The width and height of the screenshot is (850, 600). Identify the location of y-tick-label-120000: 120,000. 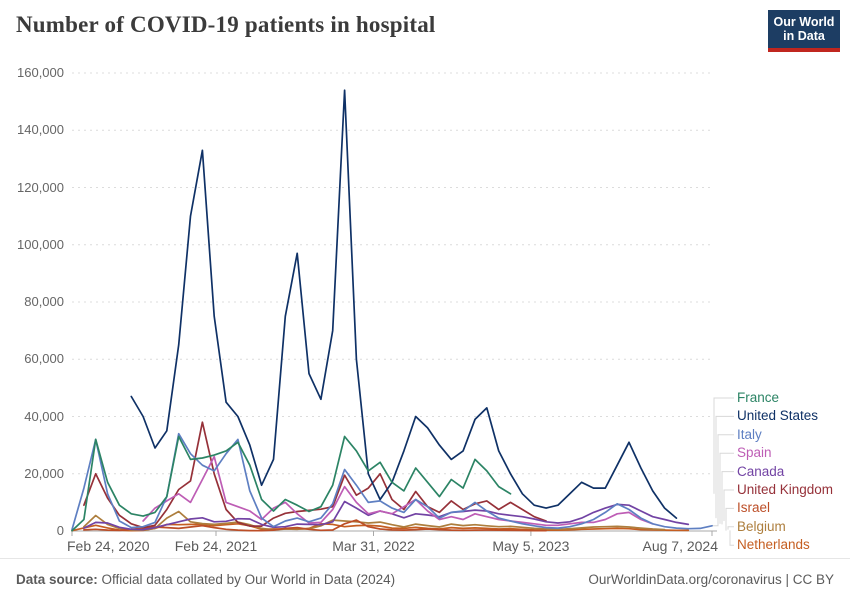
(40, 187).